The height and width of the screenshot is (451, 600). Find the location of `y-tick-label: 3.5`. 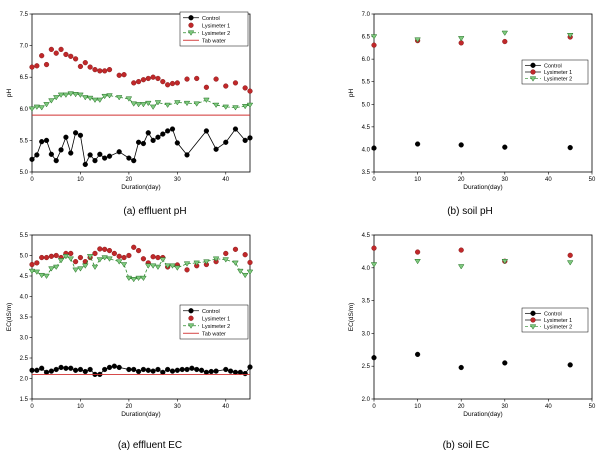

y-tick-label: 3.5 is located at coordinates (24, 318).